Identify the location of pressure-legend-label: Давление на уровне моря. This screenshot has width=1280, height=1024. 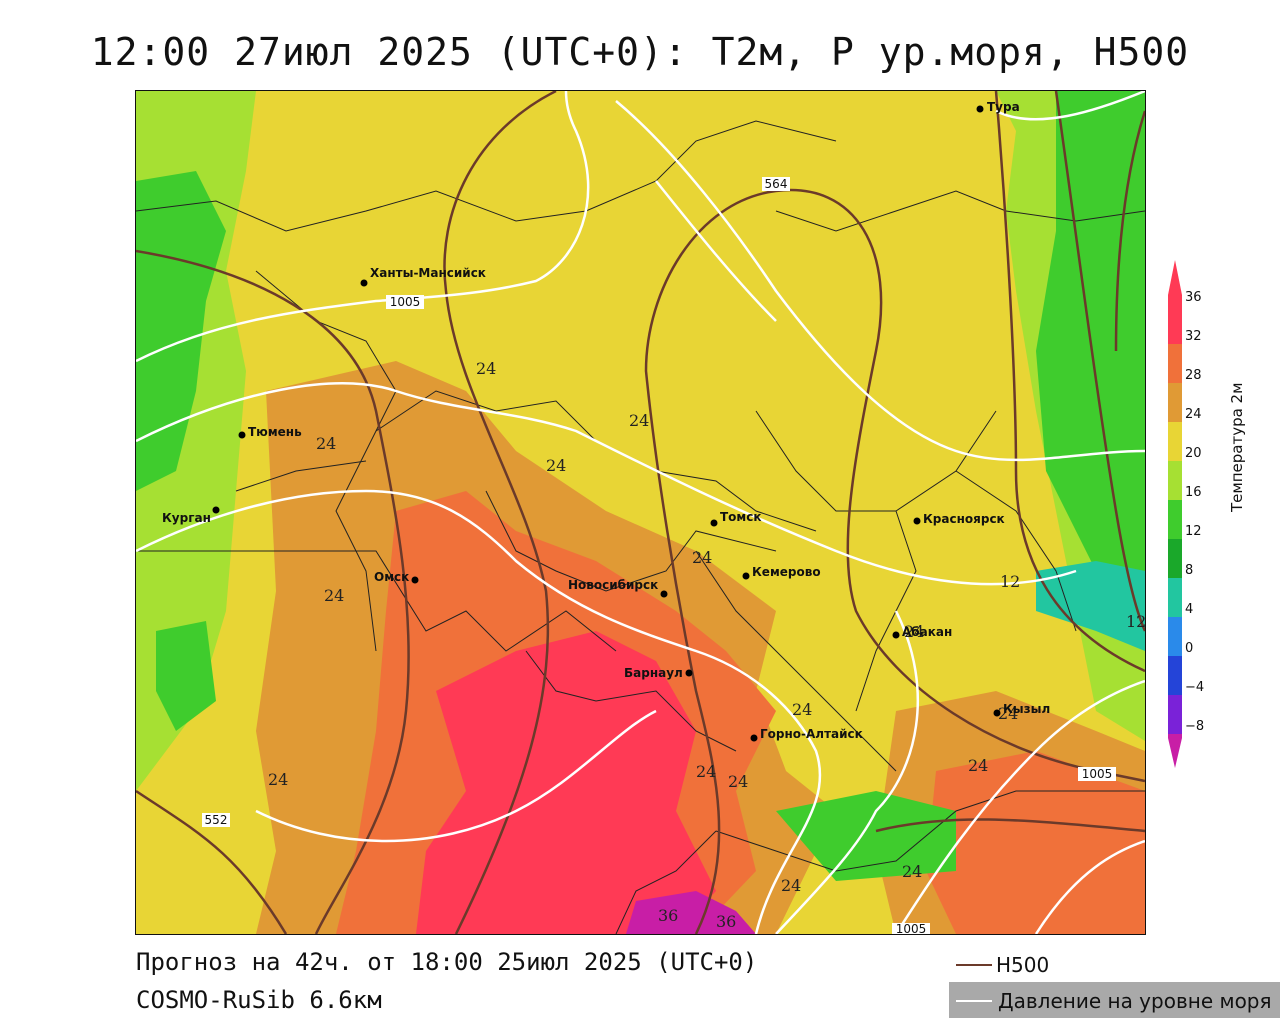
(1135, 1001).